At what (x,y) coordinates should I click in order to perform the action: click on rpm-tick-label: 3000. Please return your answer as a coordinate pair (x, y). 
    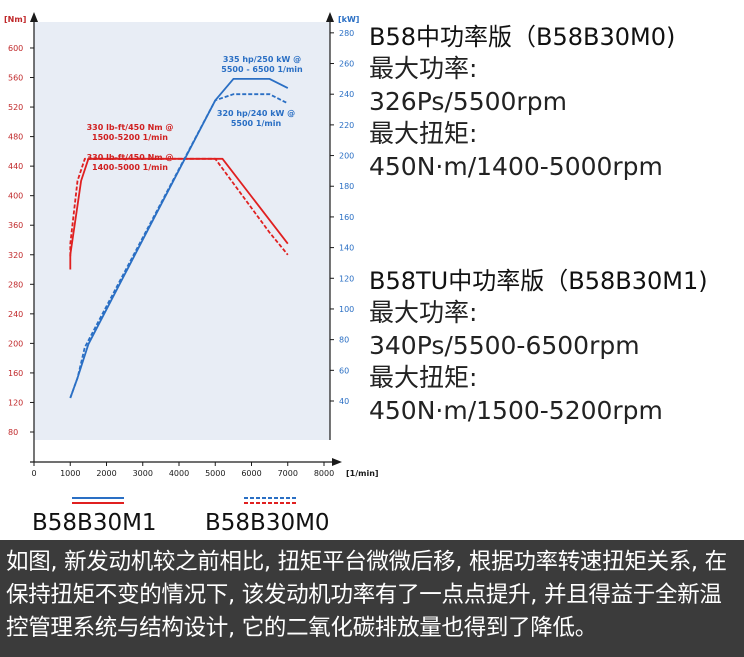
    Looking at the image, I should click on (143, 473).